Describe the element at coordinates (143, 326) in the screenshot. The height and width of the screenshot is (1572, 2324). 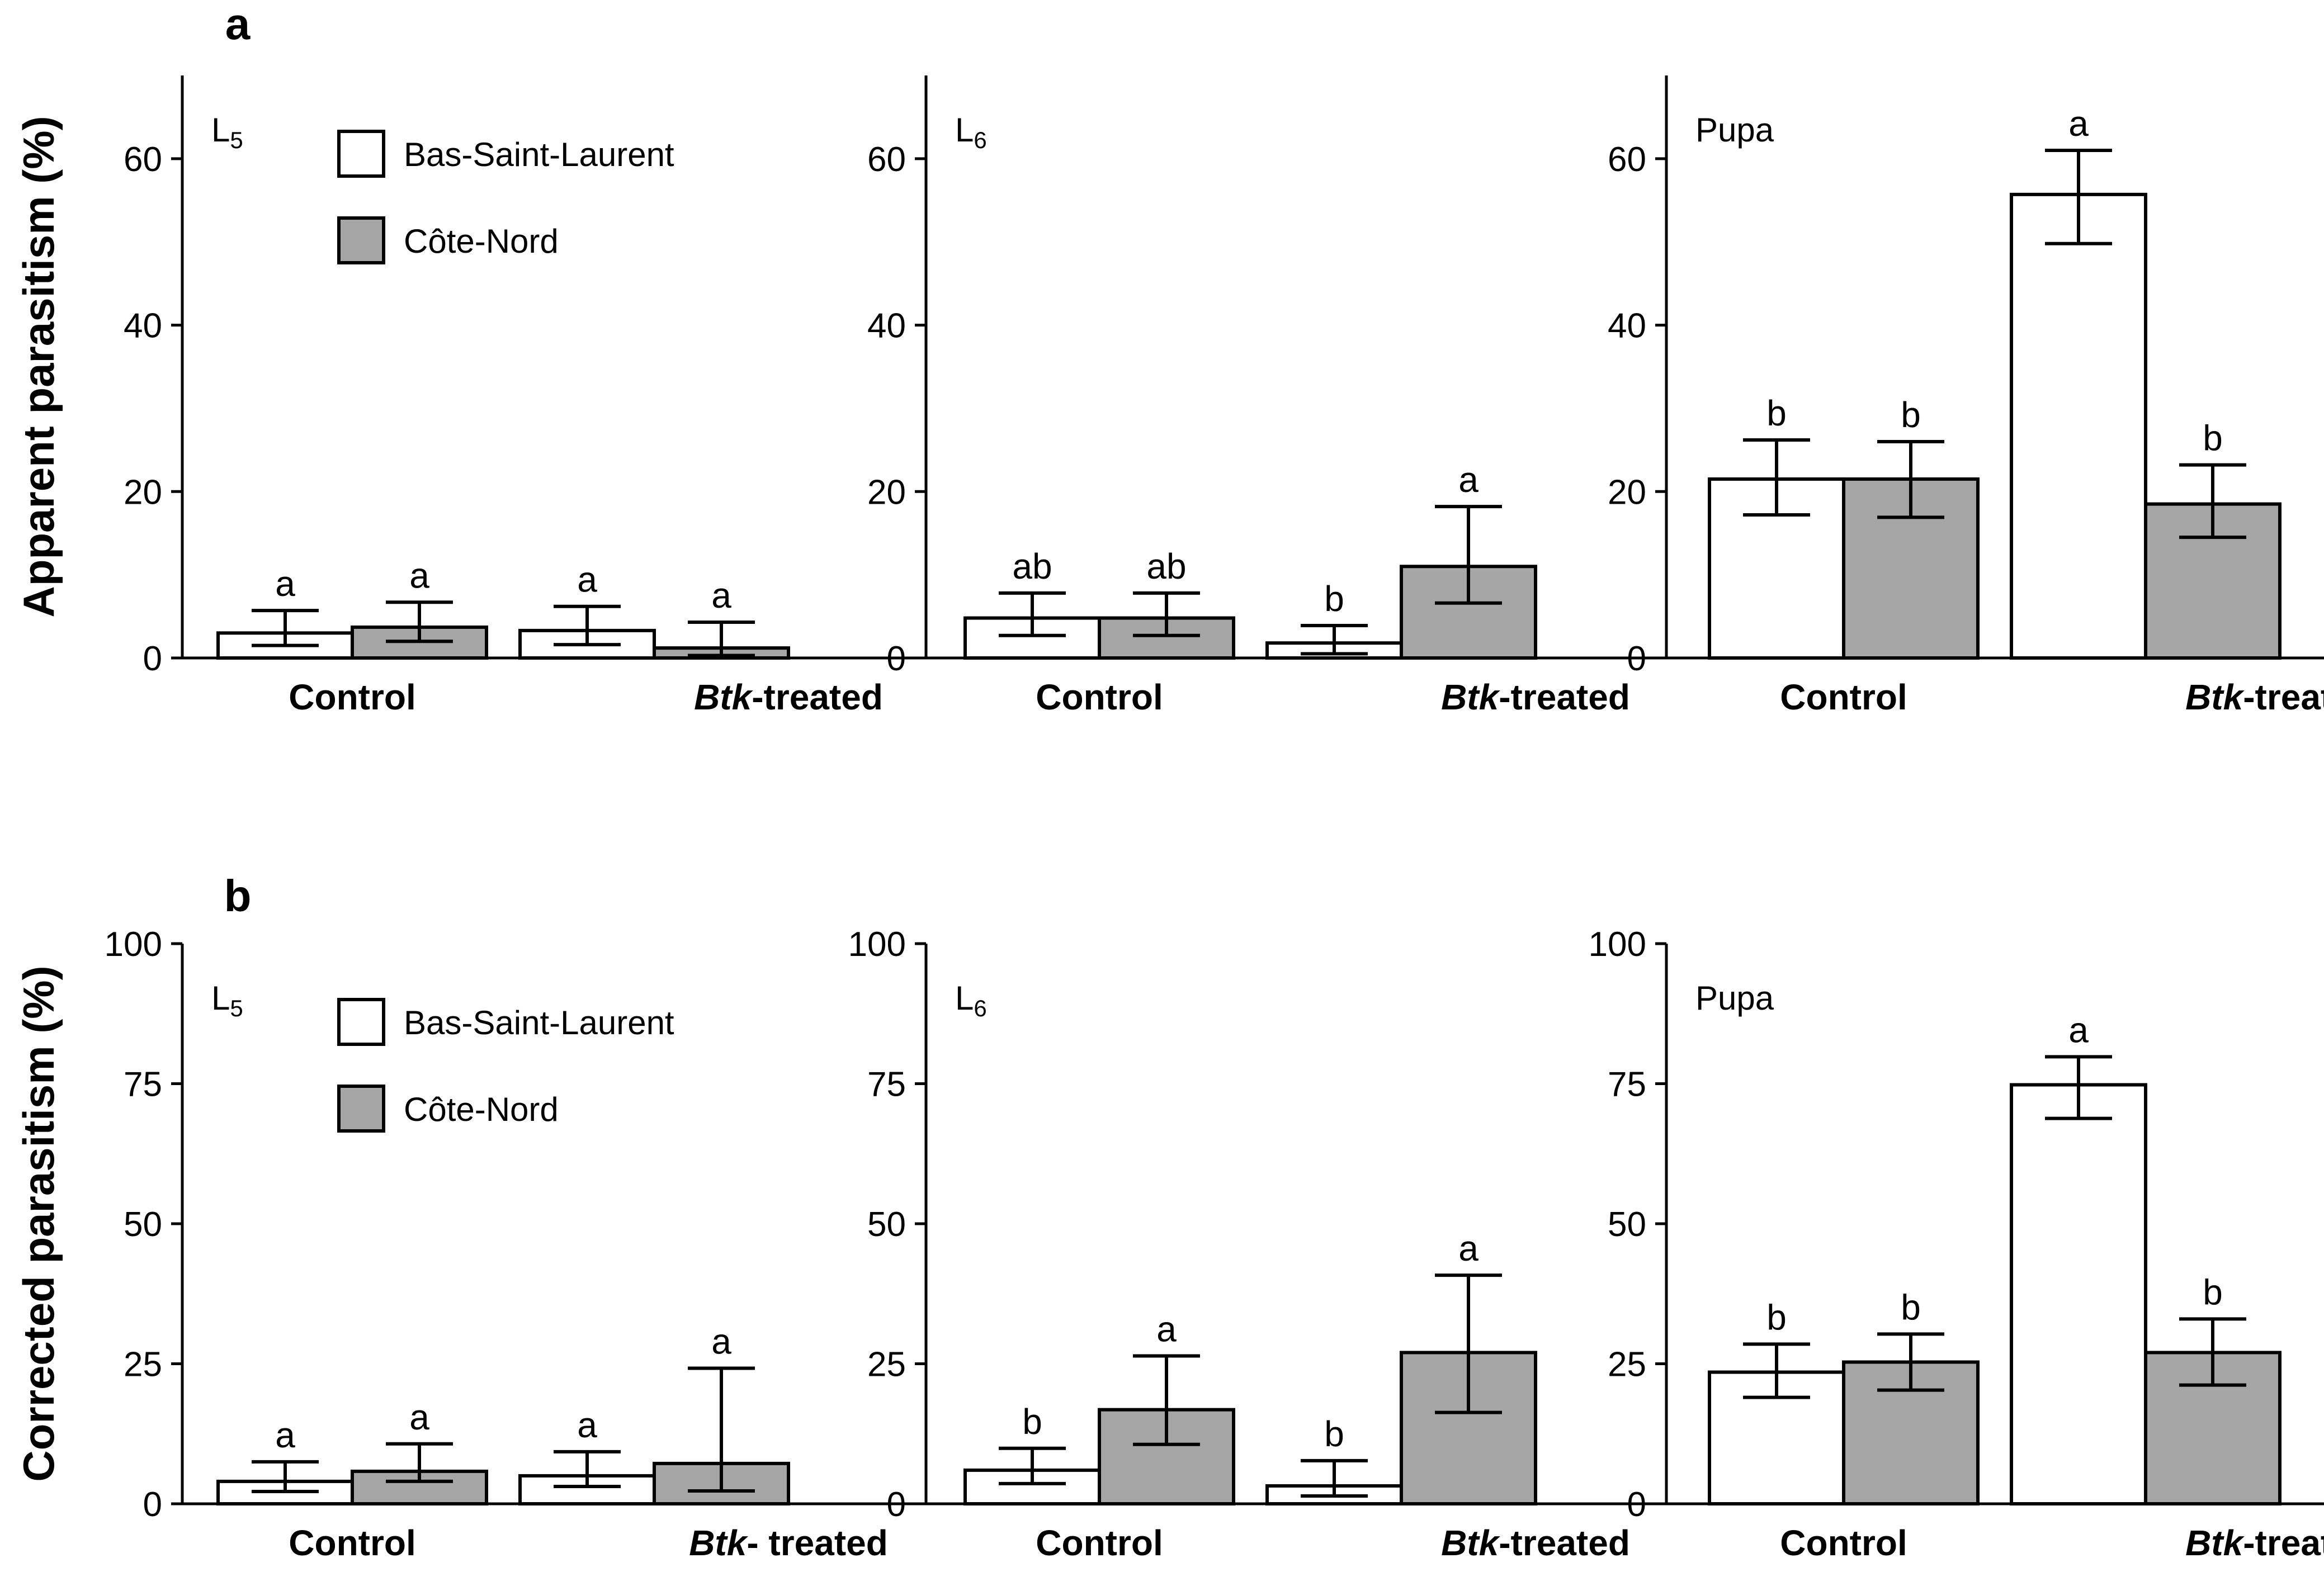
I see `y-tick-label: 40` at that location.